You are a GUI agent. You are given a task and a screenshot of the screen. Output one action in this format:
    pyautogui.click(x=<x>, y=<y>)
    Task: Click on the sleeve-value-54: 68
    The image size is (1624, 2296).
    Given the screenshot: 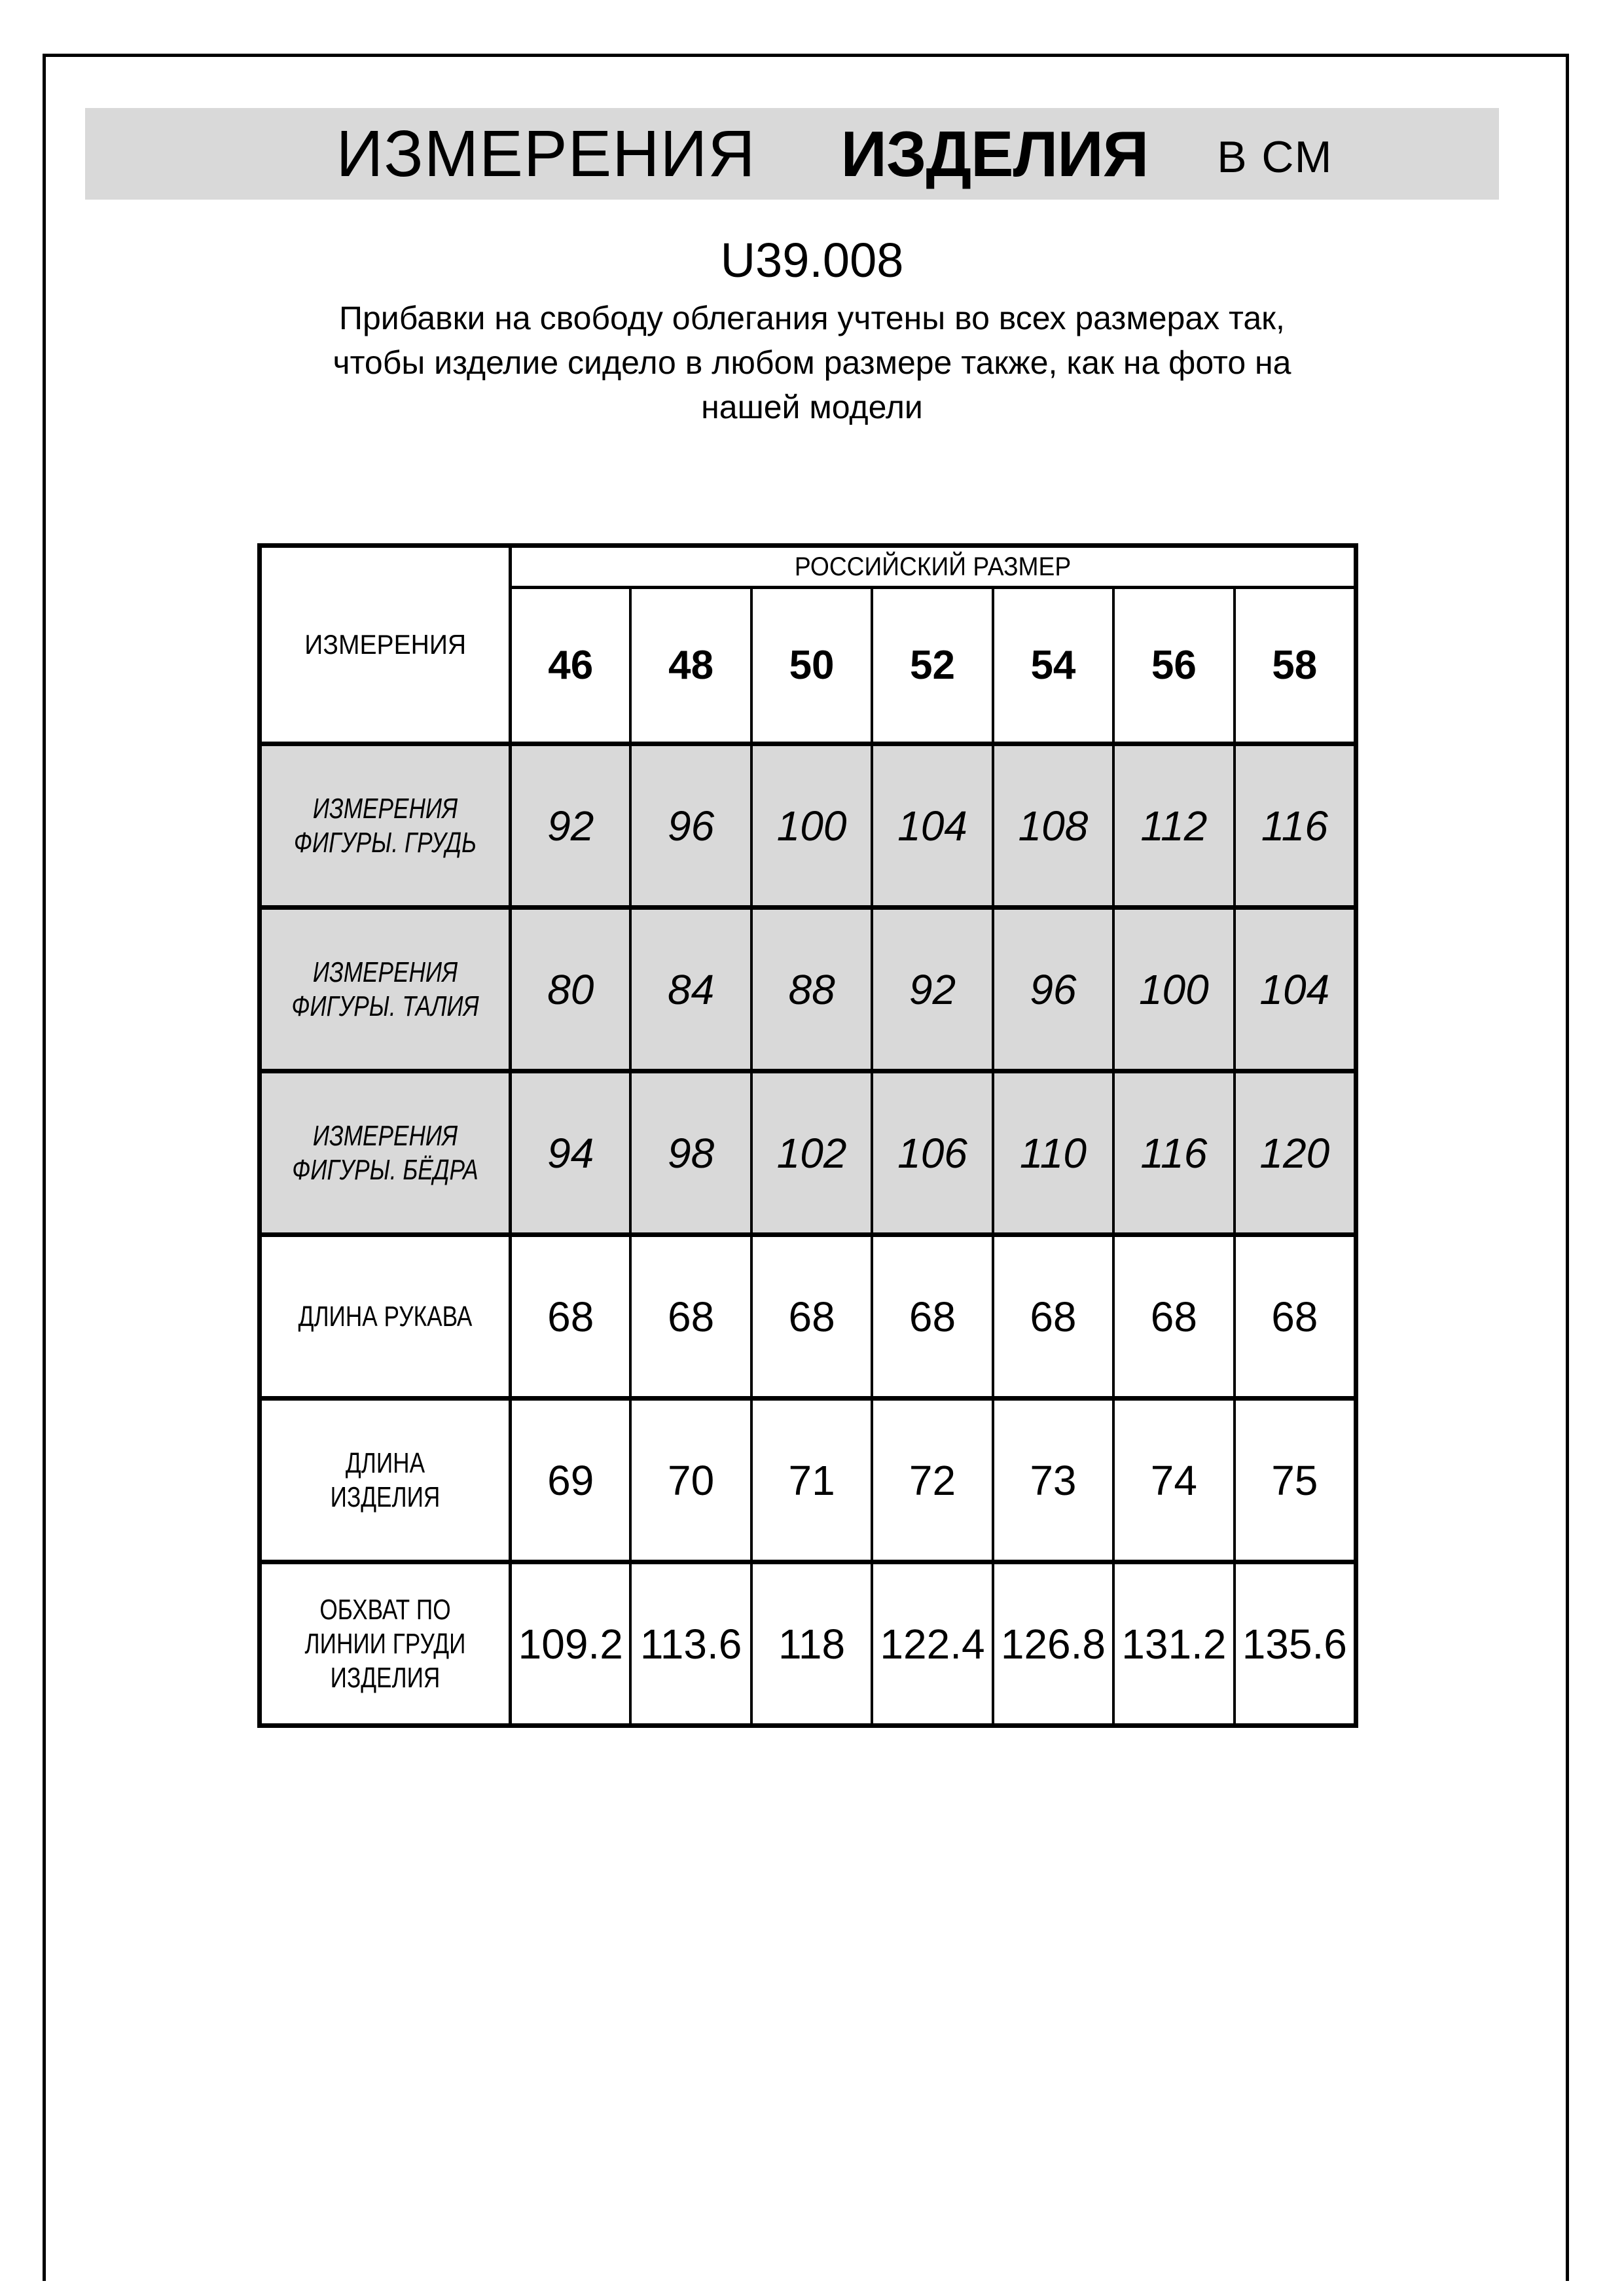 What is the action you would take?
    pyautogui.click(x=1052, y=1314)
    